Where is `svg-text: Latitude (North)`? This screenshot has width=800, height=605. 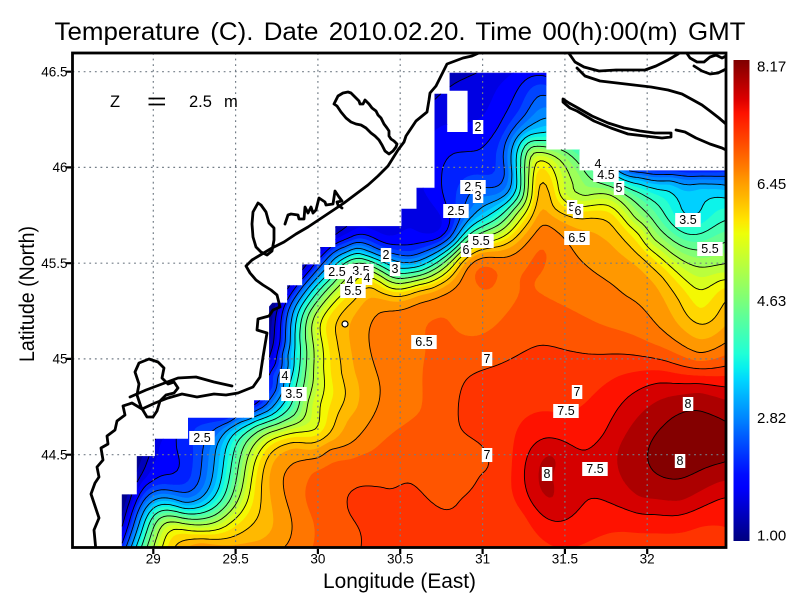 svg-text: Latitude (North) is located at coordinates (27, 294).